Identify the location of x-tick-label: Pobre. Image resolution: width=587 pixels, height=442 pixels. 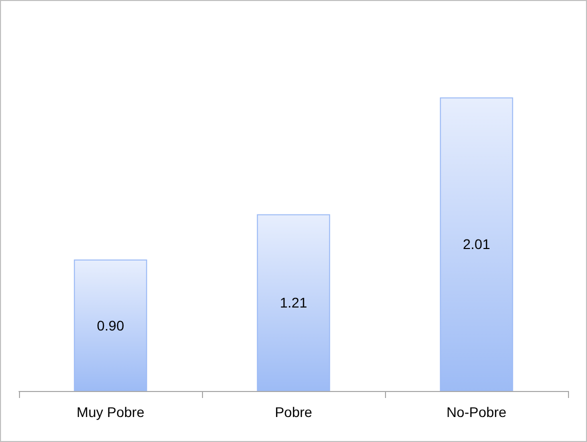
(293, 412).